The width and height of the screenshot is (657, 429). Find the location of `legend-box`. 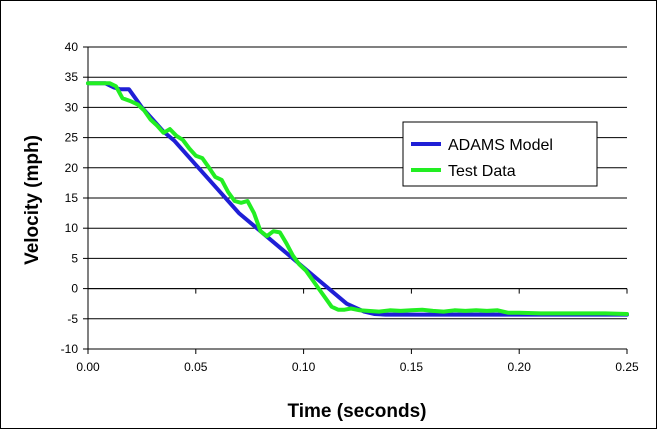

legend-box is located at coordinates (500, 154).